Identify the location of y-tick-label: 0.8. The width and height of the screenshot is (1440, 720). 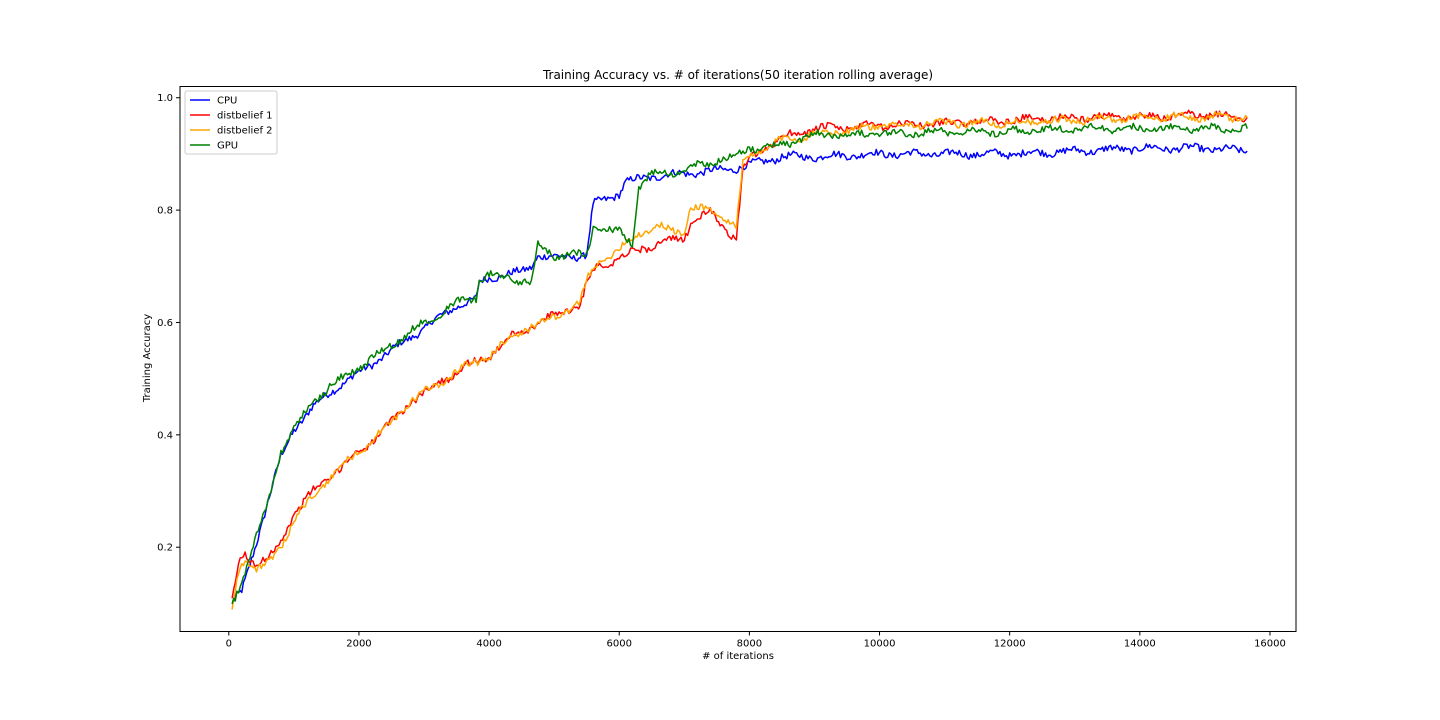
(165, 211).